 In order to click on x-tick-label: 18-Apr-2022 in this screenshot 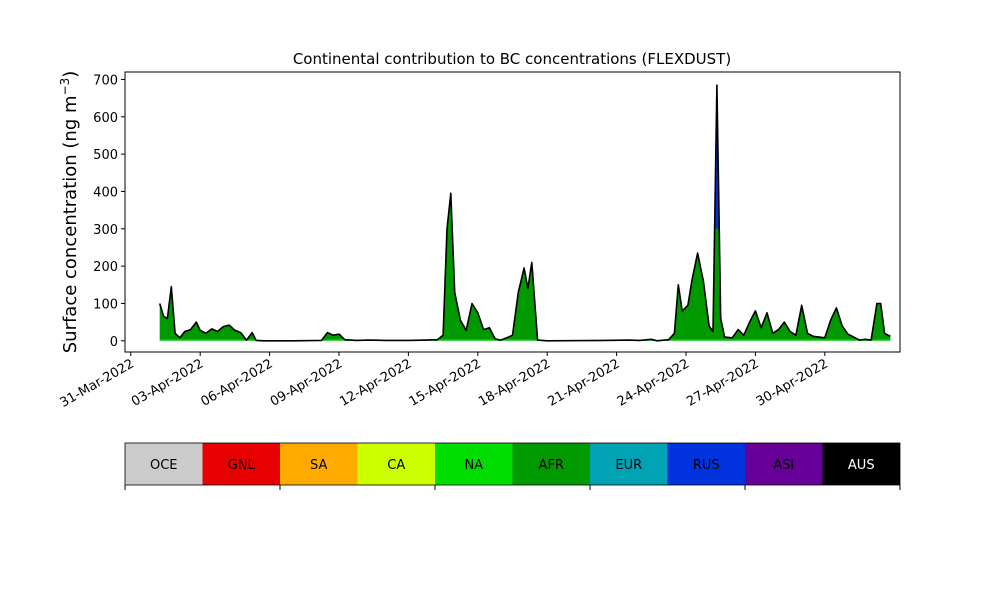, I will do `click(514, 382)`.